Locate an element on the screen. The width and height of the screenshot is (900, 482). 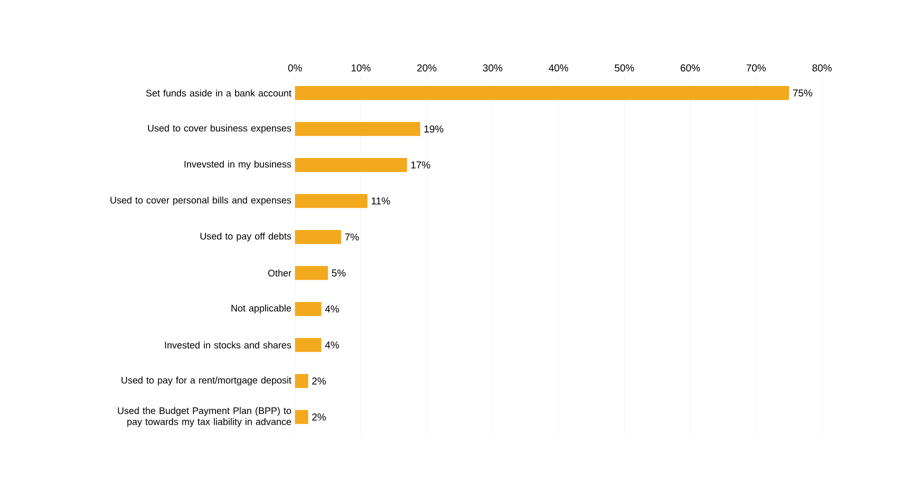
x-tick-label: 0% is located at coordinates (295, 68).